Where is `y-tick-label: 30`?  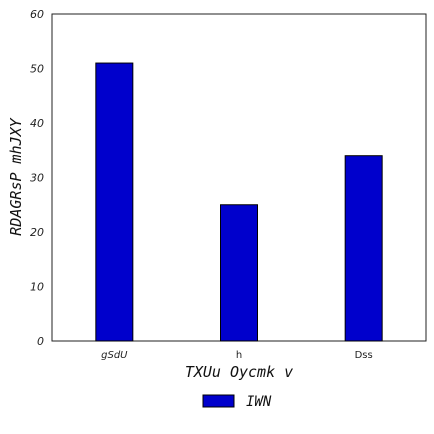
y-tick-label: 30 is located at coordinates (37, 178).